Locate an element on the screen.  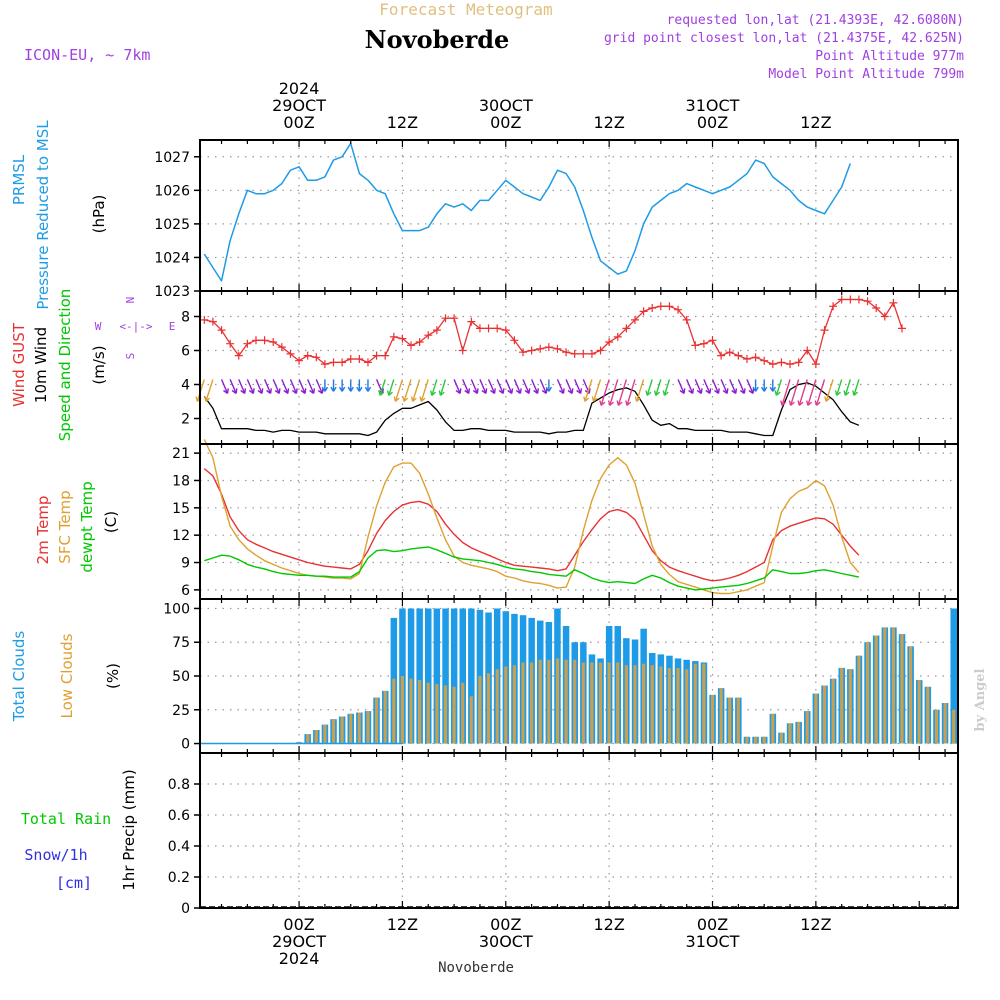
model-altitude: Model Point Altitude 799m is located at coordinates (866, 74).